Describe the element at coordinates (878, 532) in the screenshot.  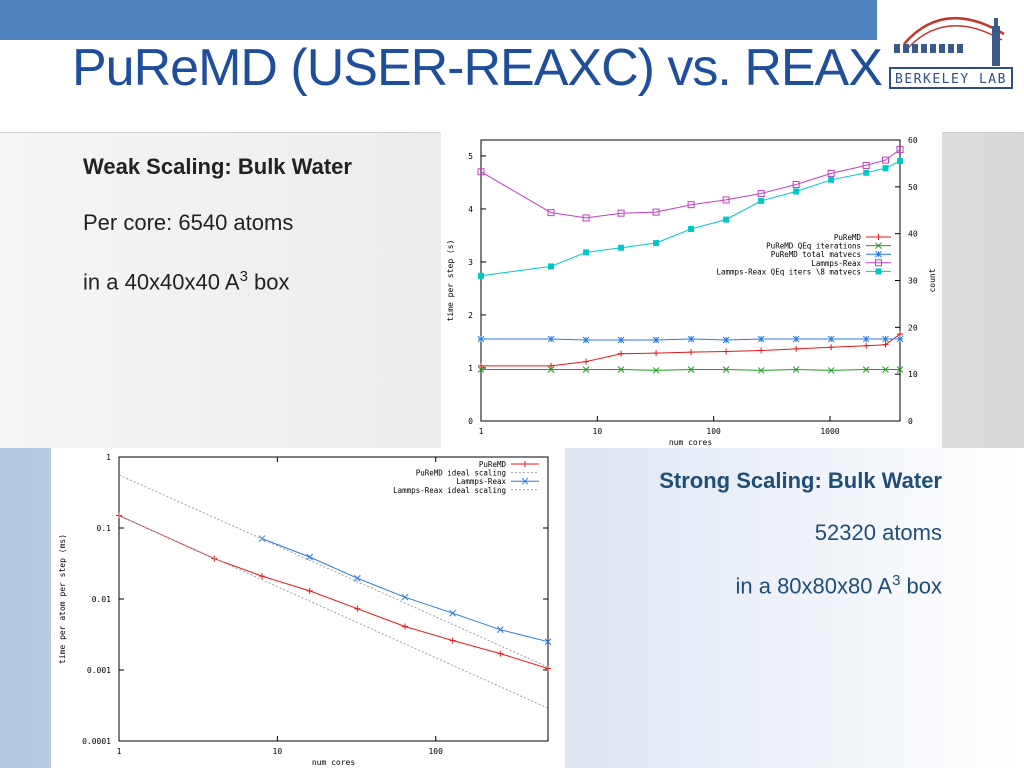
I see `strong-atom-count: 52320 atoms` at that location.